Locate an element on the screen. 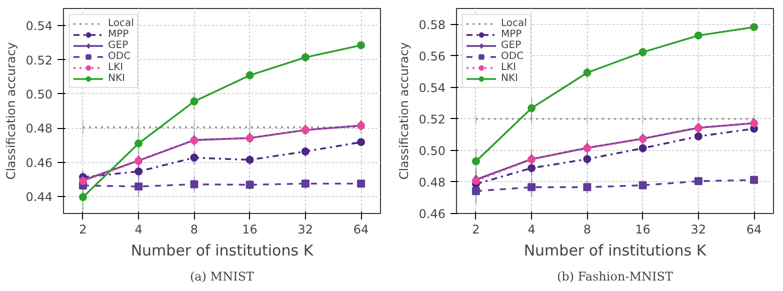 The height and width of the screenshot is (291, 783). y-tick-label: 0.56 is located at coordinates (432, 56).